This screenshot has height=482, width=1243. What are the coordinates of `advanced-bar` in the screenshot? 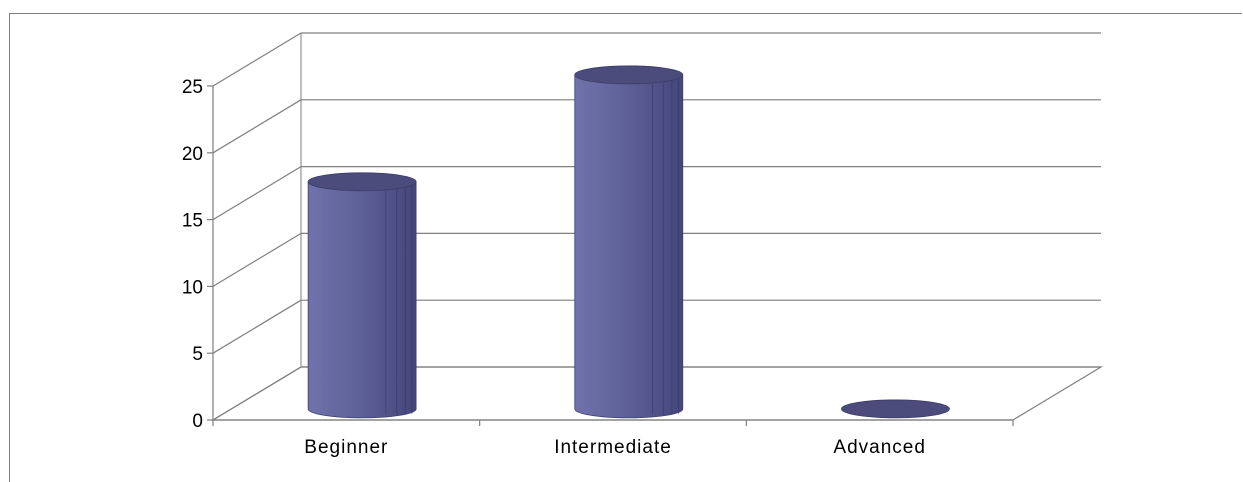 It's located at (895, 409).